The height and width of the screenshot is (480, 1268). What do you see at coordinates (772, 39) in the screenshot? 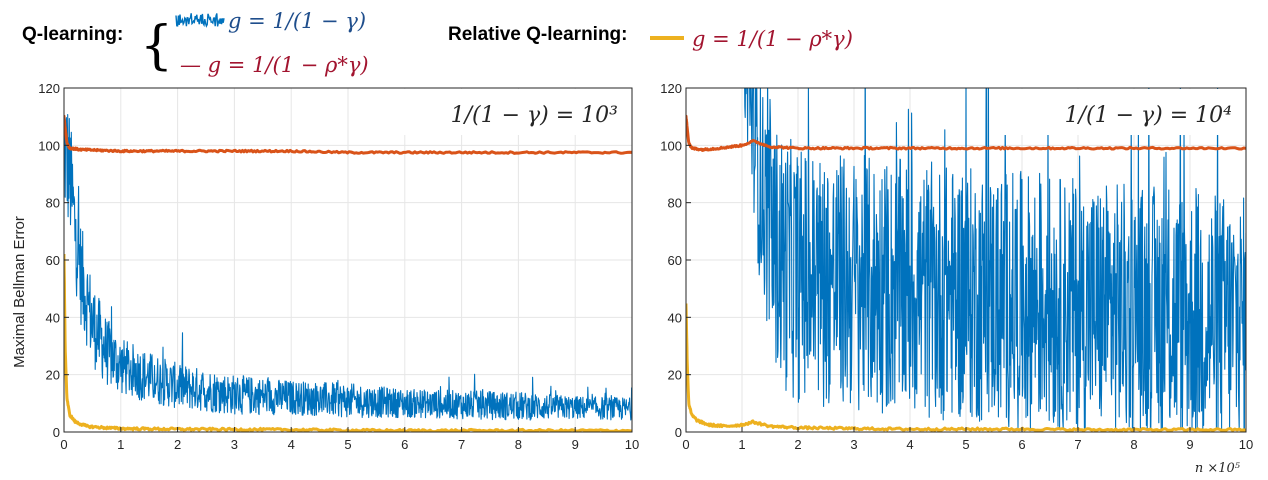
I see `legend-entry-relative: g = 1/(1 − ρ*γ)` at bounding box center [772, 39].